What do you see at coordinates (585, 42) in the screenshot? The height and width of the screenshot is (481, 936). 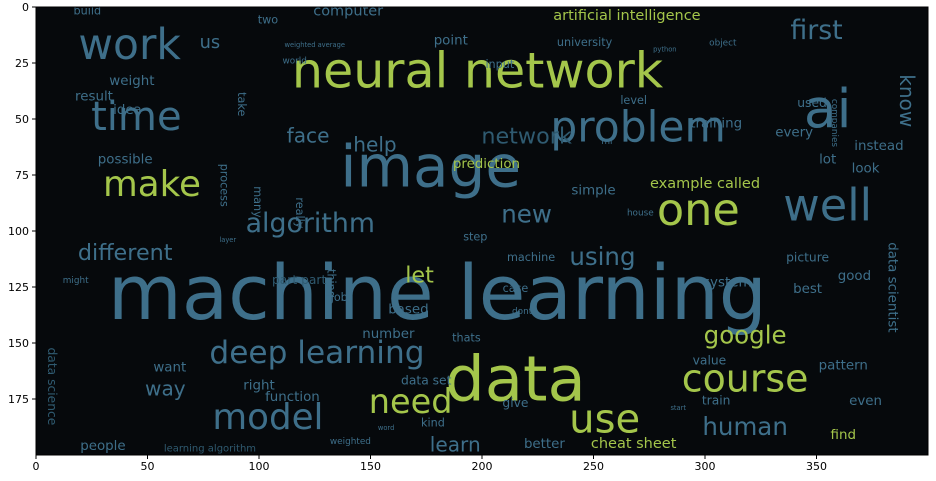 I see `word-university: university` at bounding box center [585, 42].